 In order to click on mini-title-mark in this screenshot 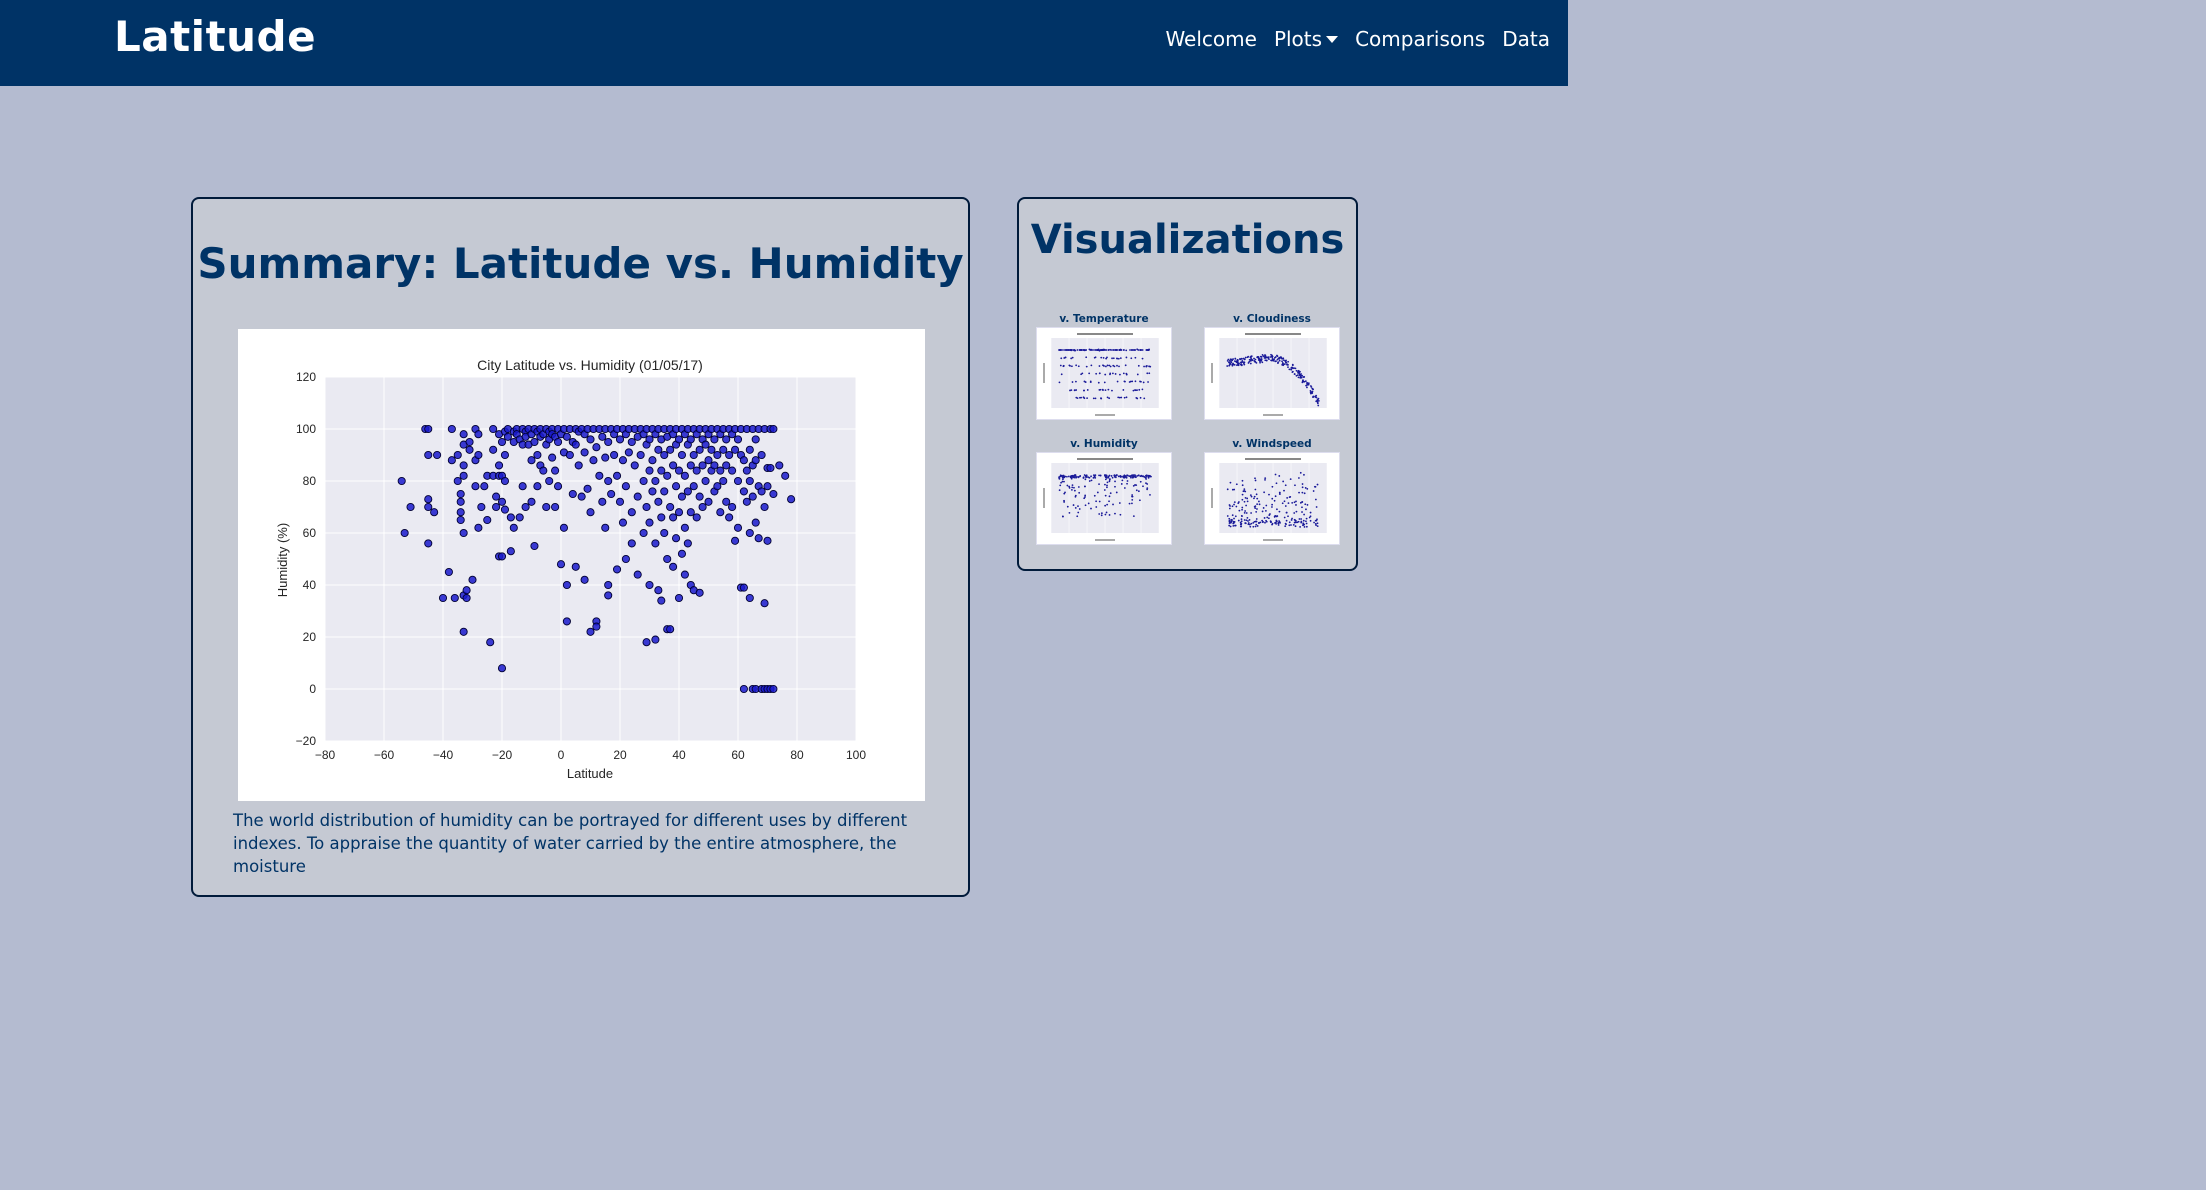, I will do `click(1105, 459)`.